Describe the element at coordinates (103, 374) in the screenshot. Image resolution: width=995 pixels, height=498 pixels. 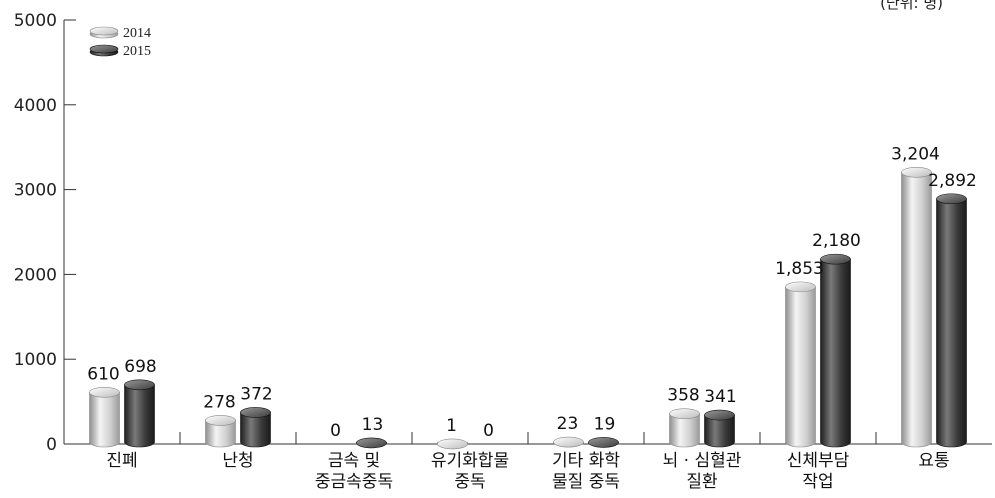
I see `data-label-2014: 610` at that location.